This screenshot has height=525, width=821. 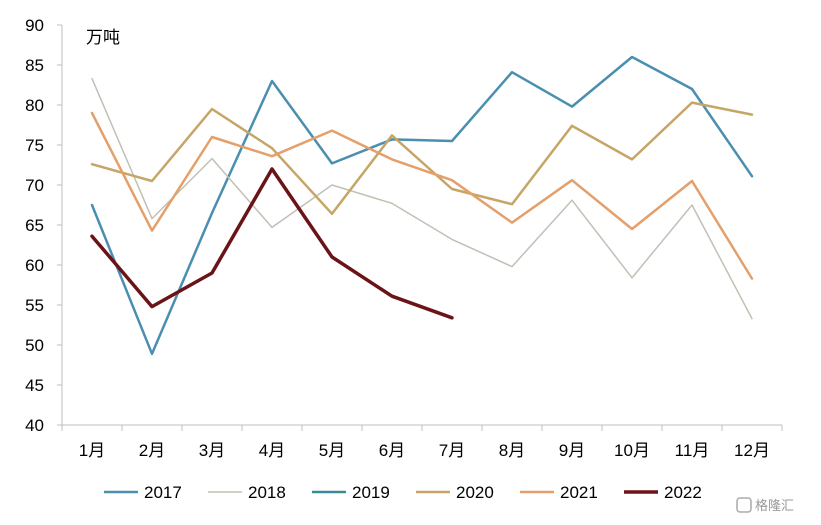 What do you see at coordinates (572, 450) in the screenshot?
I see `x-tick-label: 9月` at bounding box center [572, 450].